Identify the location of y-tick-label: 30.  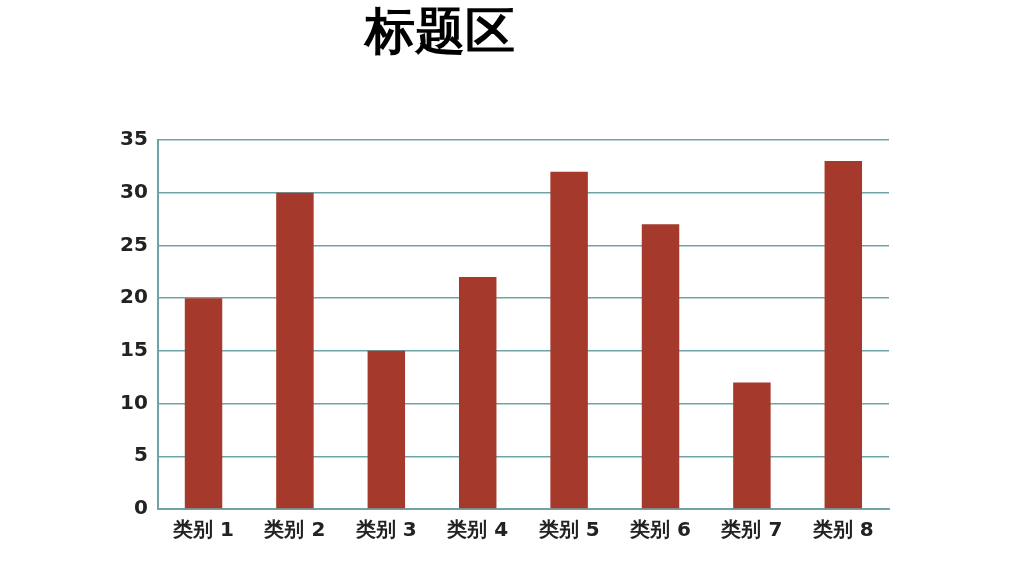
(133, 190).